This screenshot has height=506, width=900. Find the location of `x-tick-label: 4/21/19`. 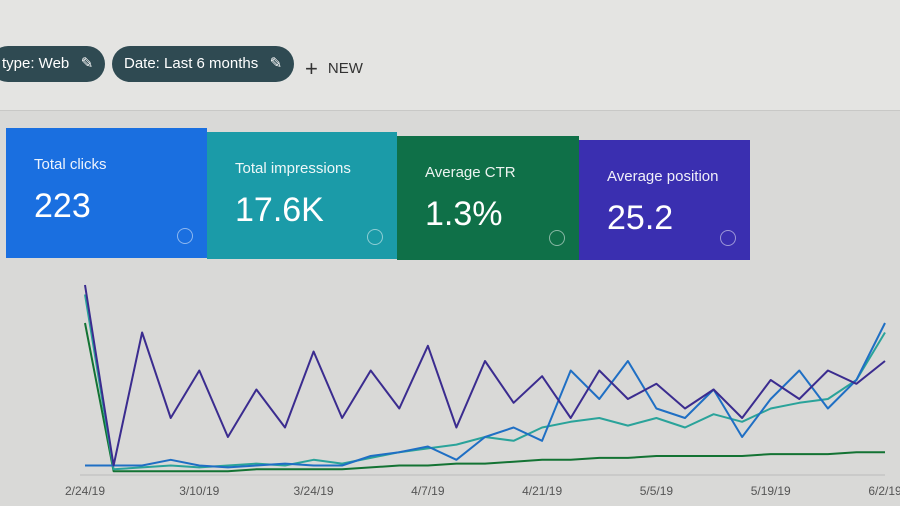

x-tick-label: 4/21/19 is located at coordinates (542, 491).